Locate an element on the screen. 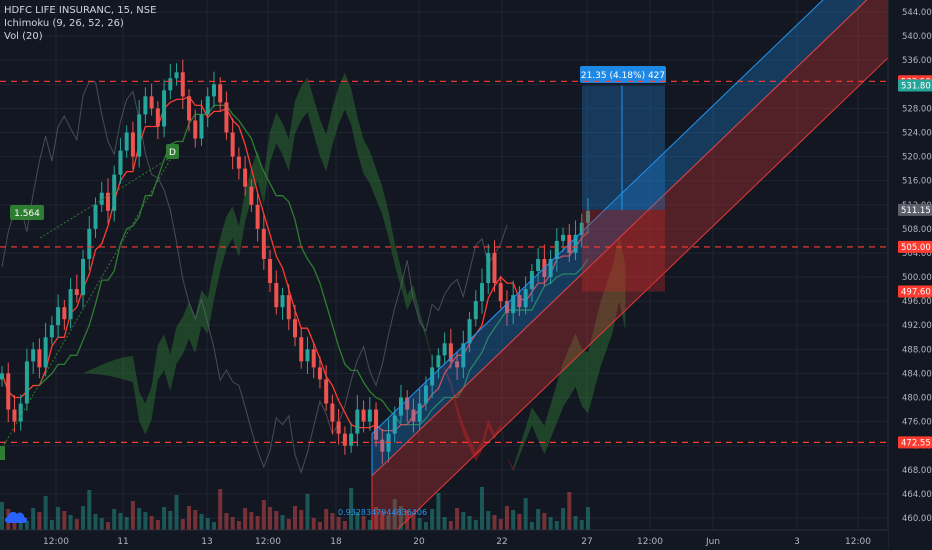  legend-volume: Vol (20) is located at coordinates (23, 36).